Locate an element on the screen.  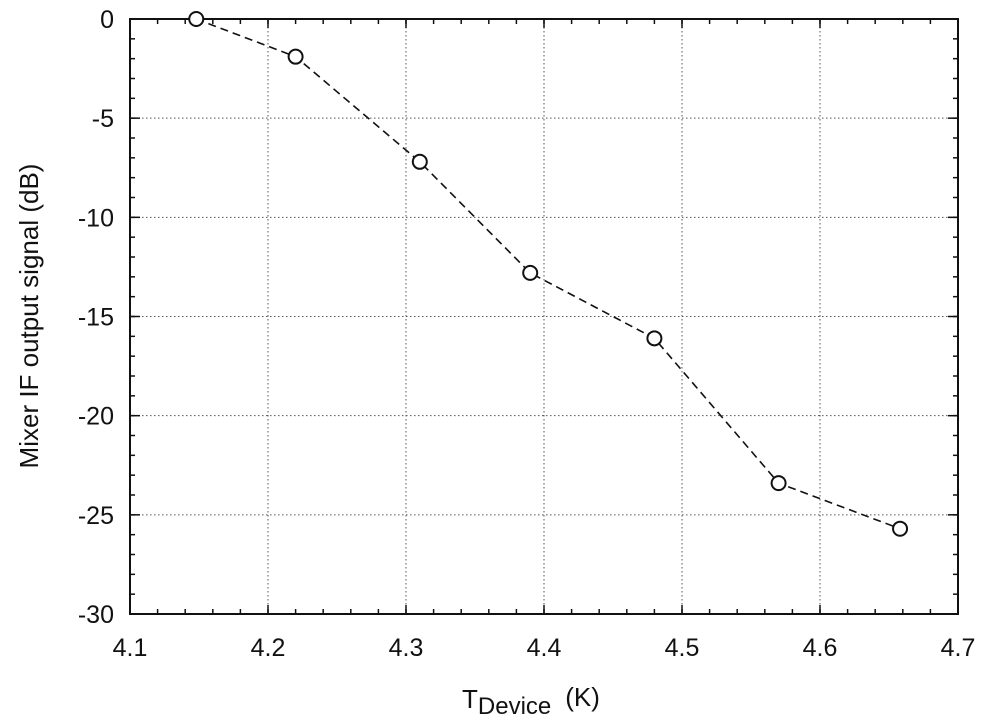
x-tick-labels: 4.1 4.2 4.3 4.4 4.5 4.6 4.7 is located at coordinates (544, 648).